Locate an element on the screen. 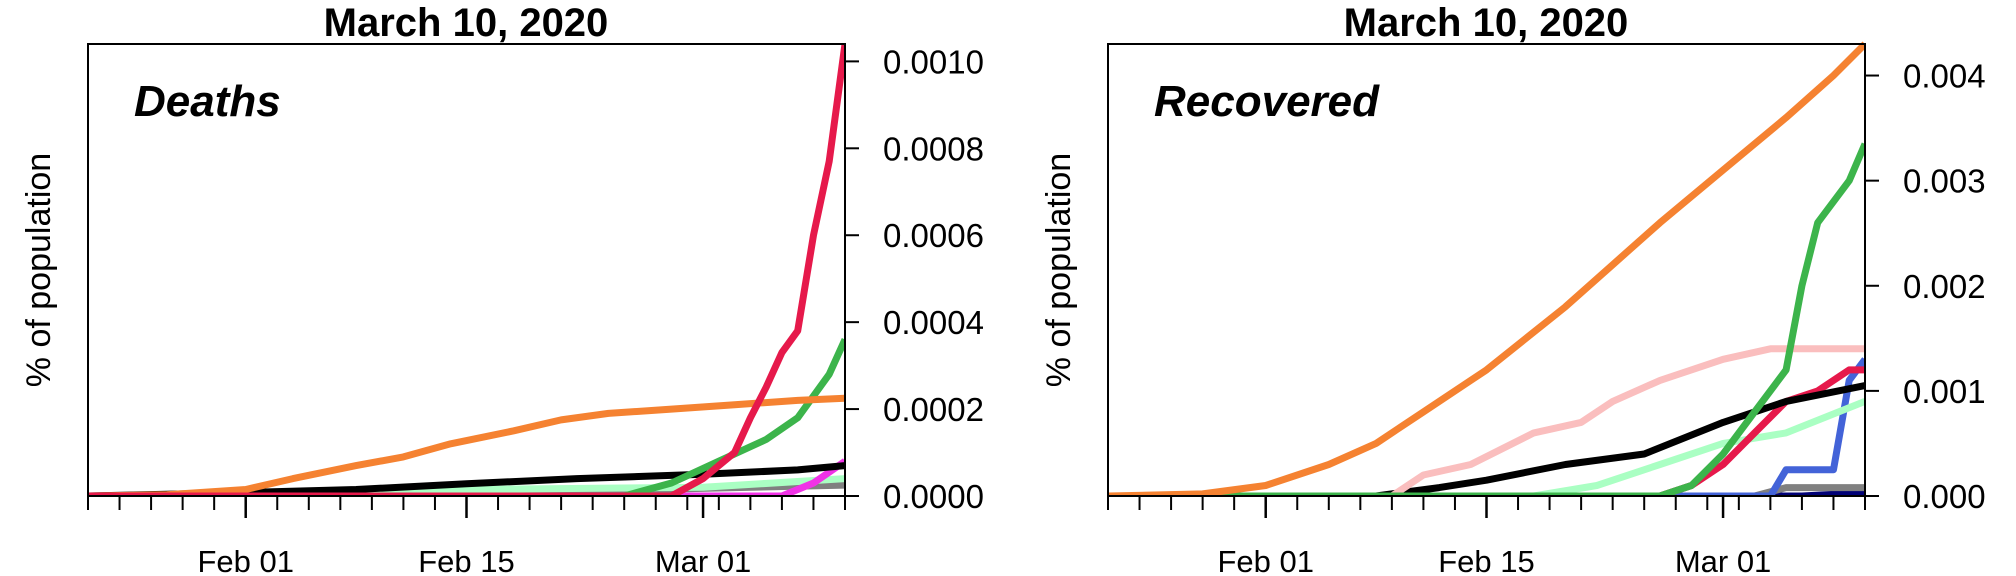 The width and height of the screenshot is (2016, 576). y-tick-label: 0.000 is located at coordinates (1944, 496).